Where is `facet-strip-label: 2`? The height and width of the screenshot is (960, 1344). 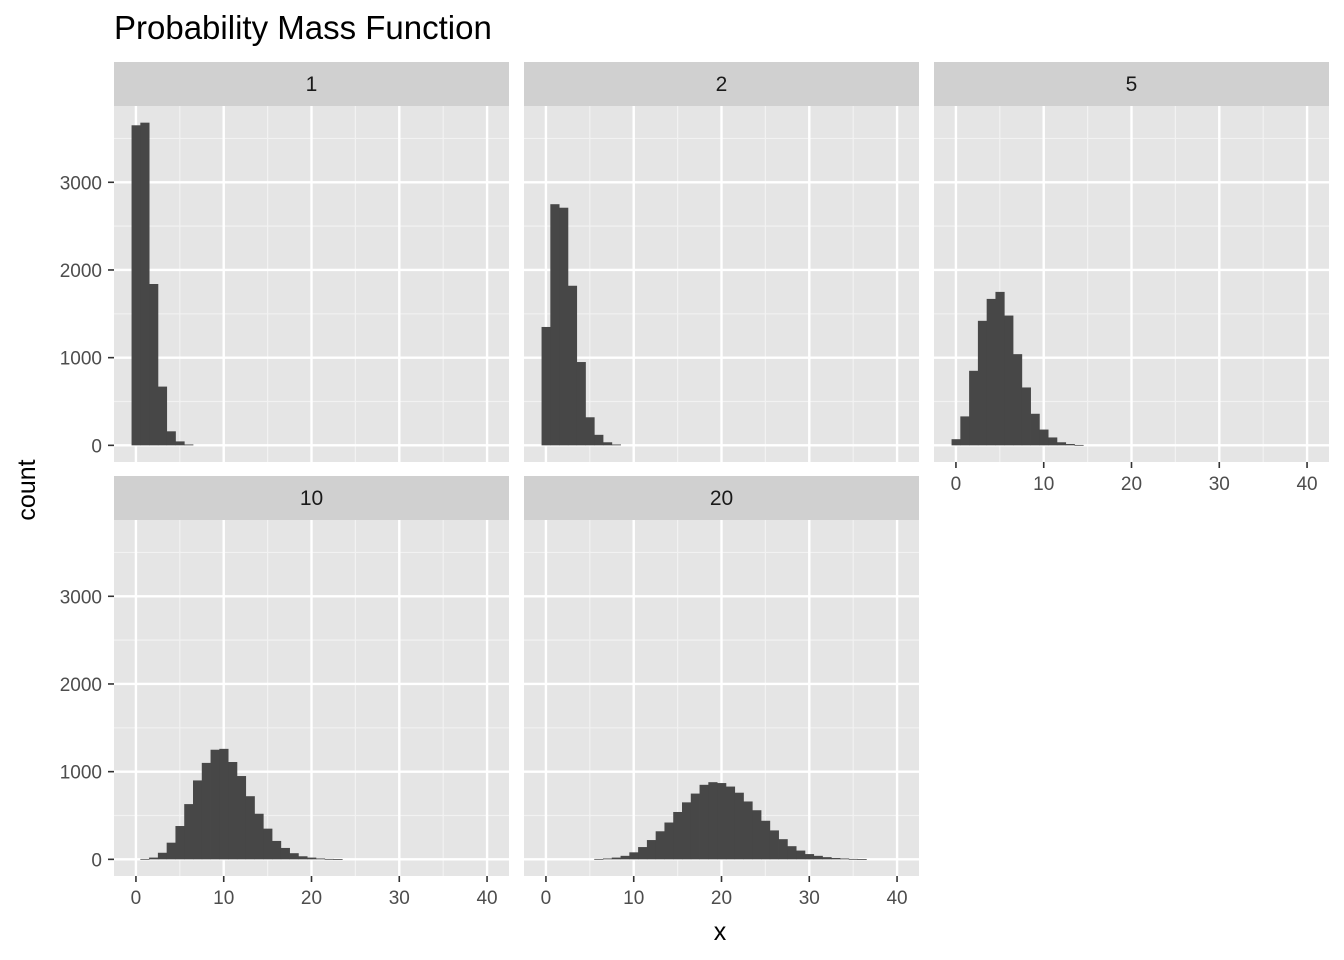 facet-strip-label: 2 is located at coordinates (722, 84).